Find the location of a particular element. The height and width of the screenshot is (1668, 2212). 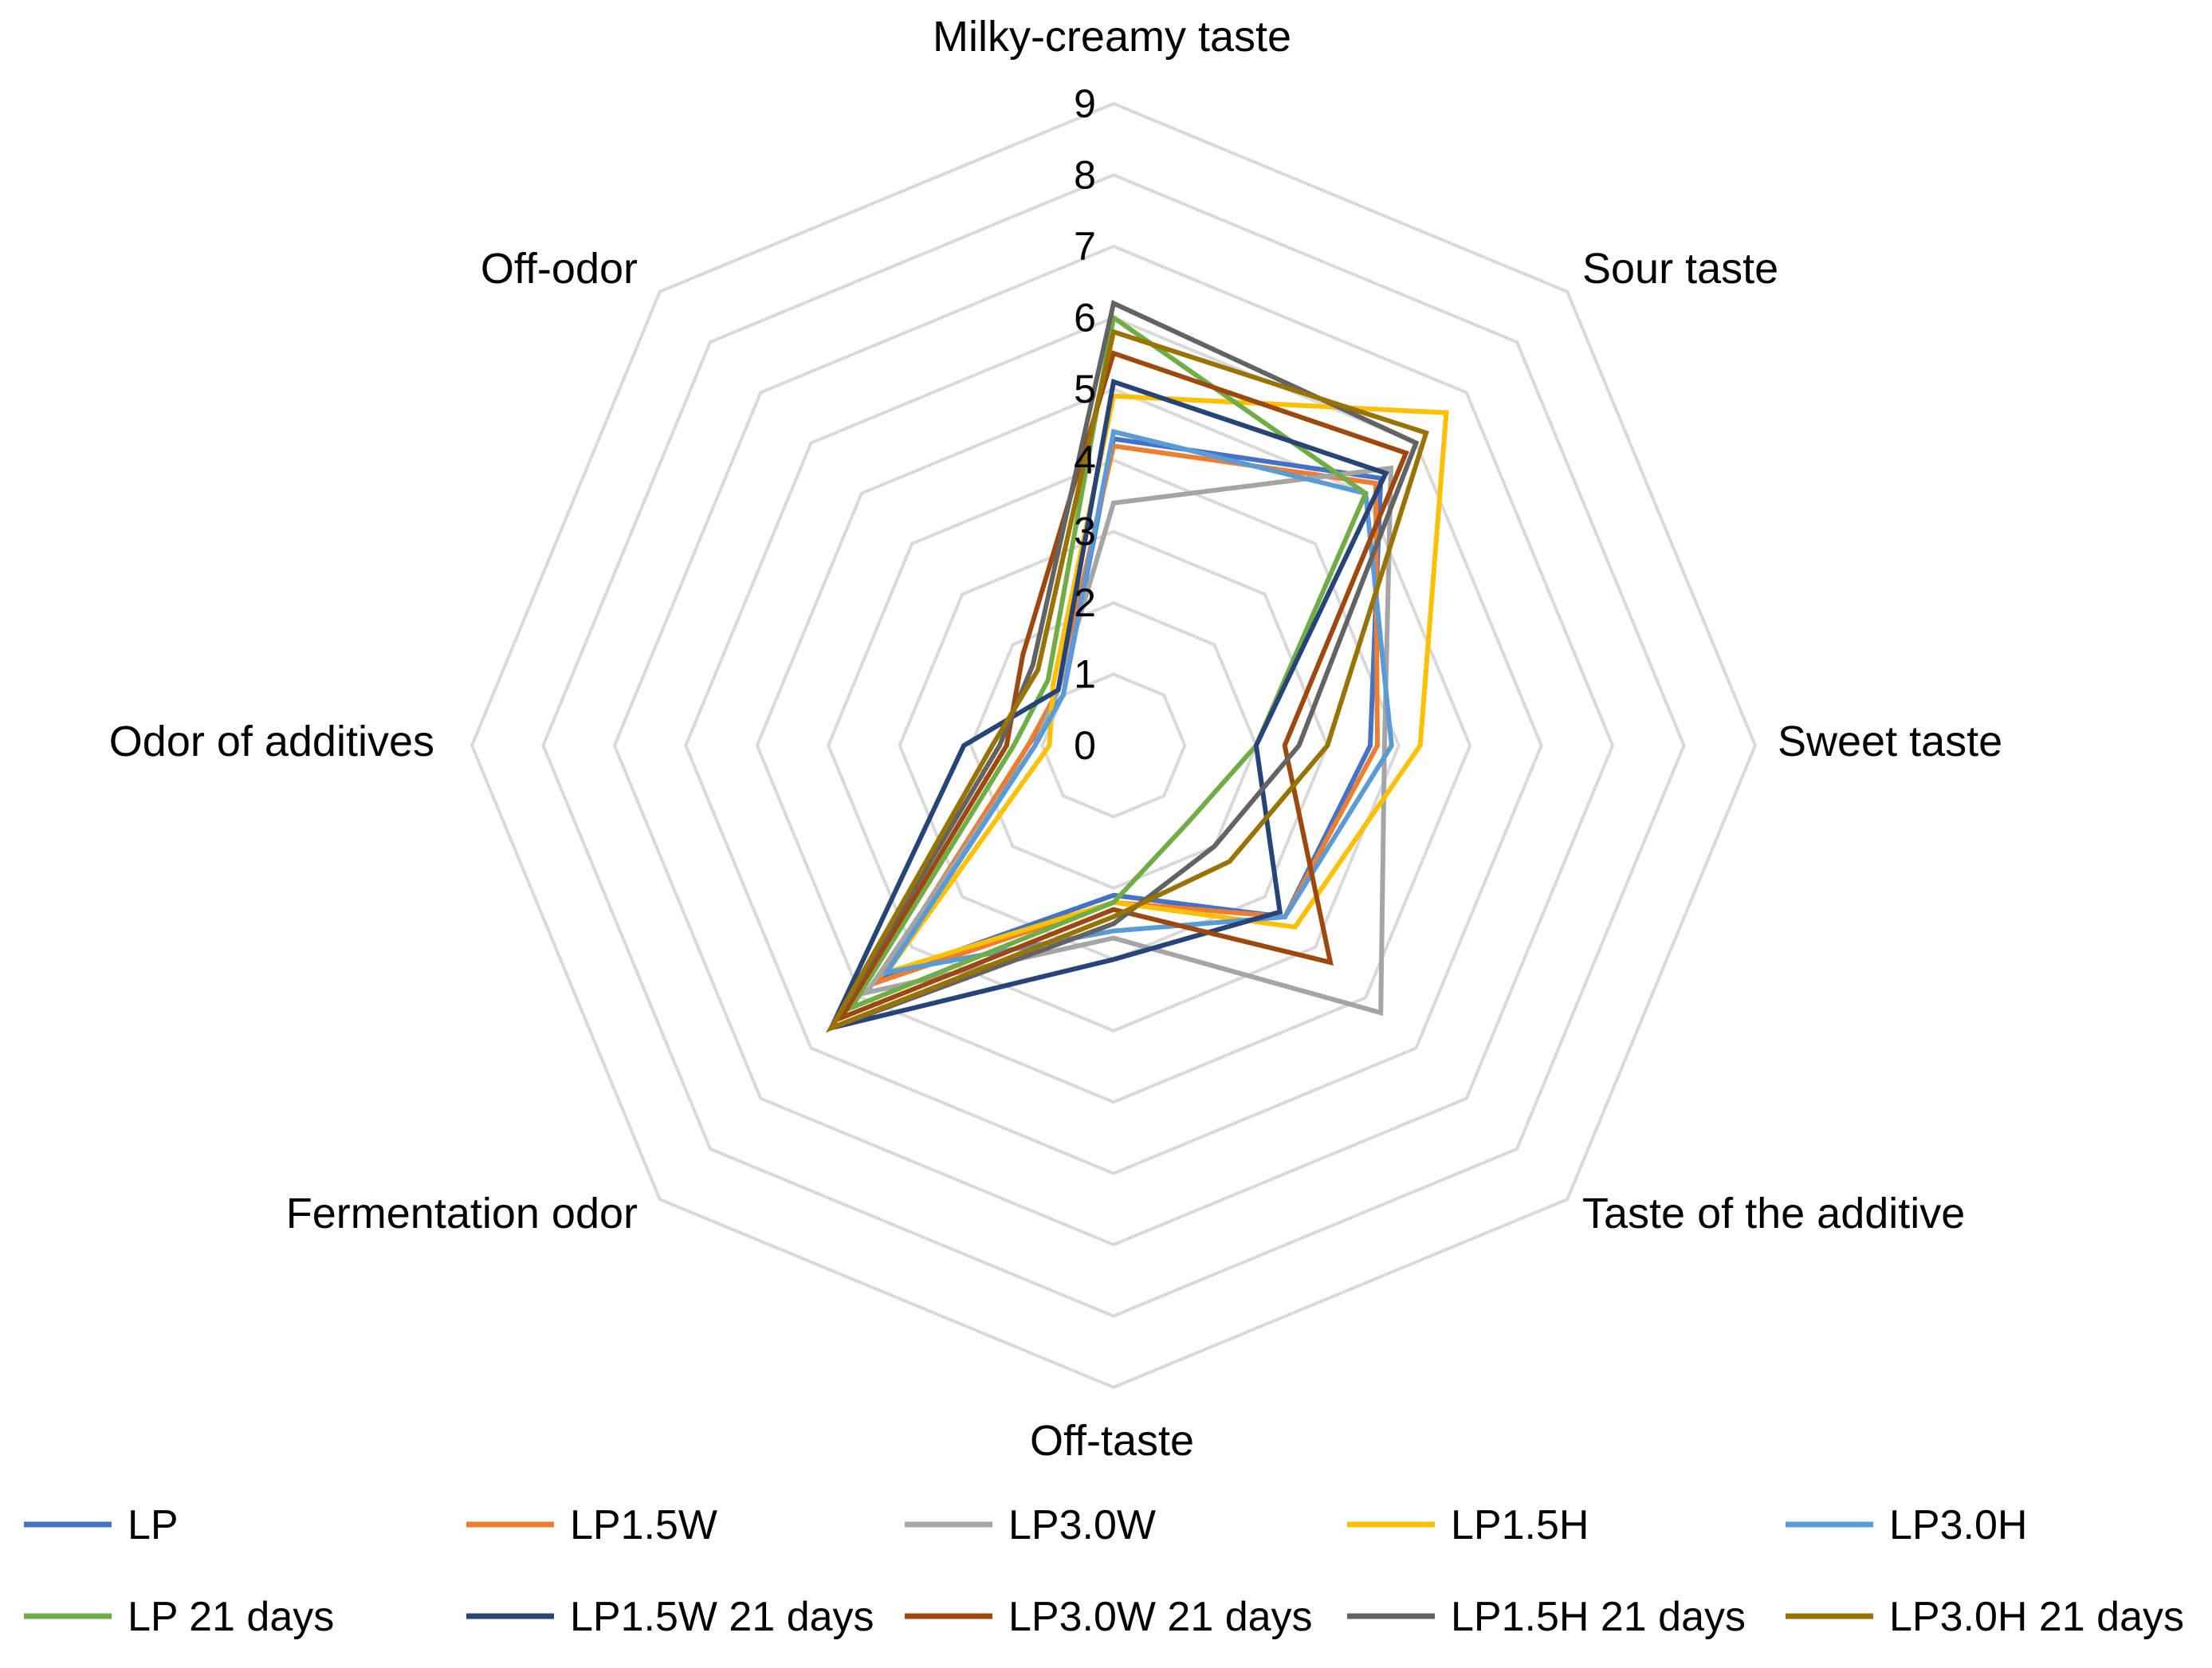

legend-item-lp1-5w-21-days: LP1.5W 21 days is located at coordinates (670, 1617).